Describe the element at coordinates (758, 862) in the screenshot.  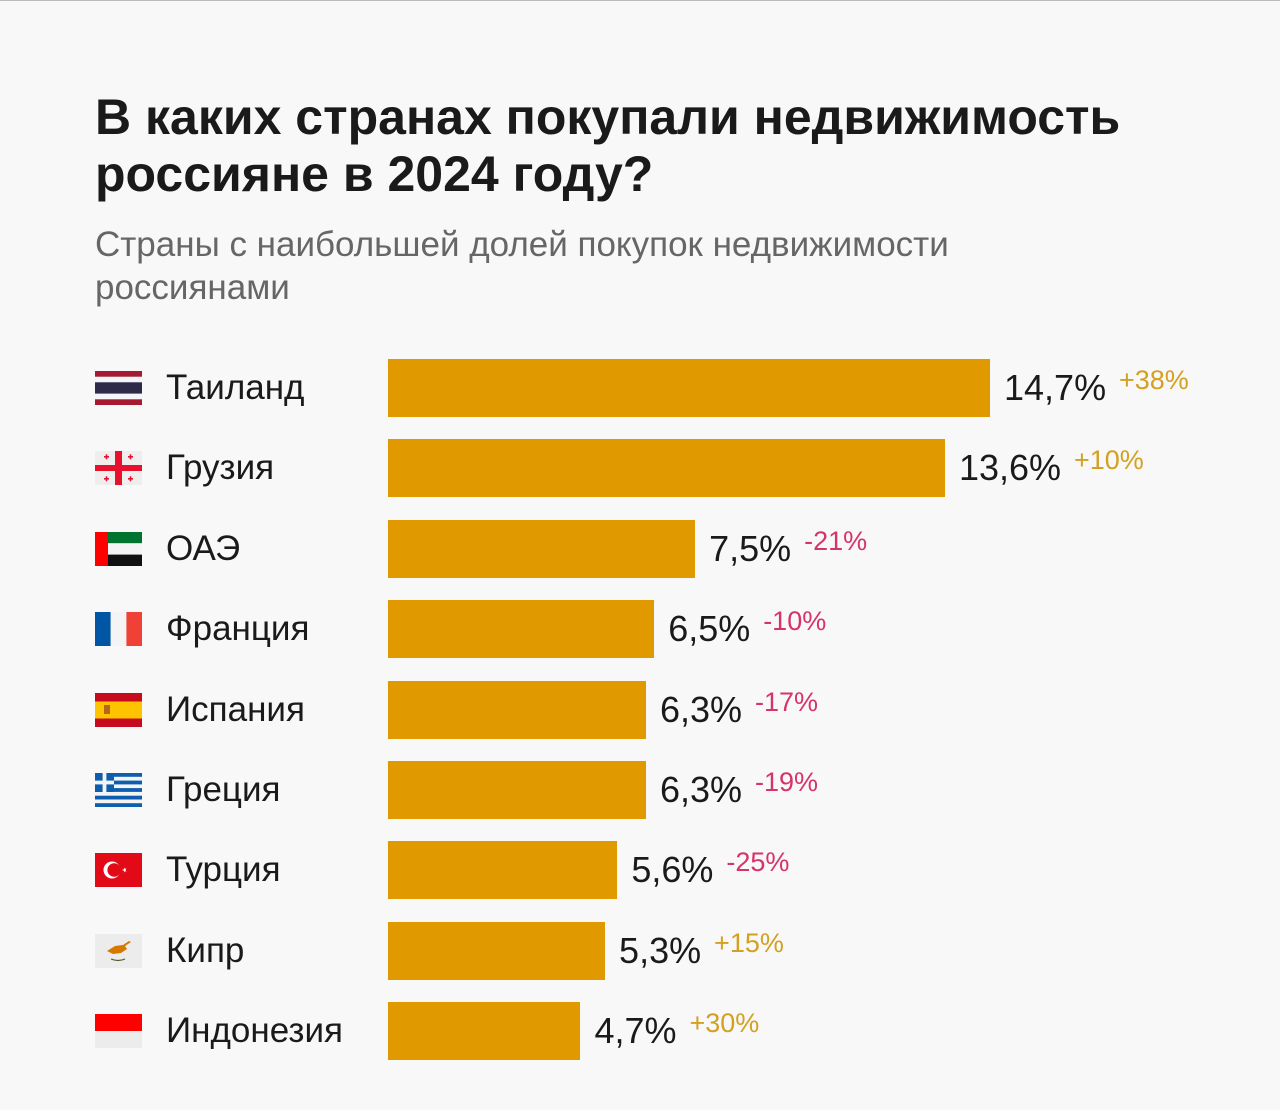
I see `change-label: -25%` at that location.